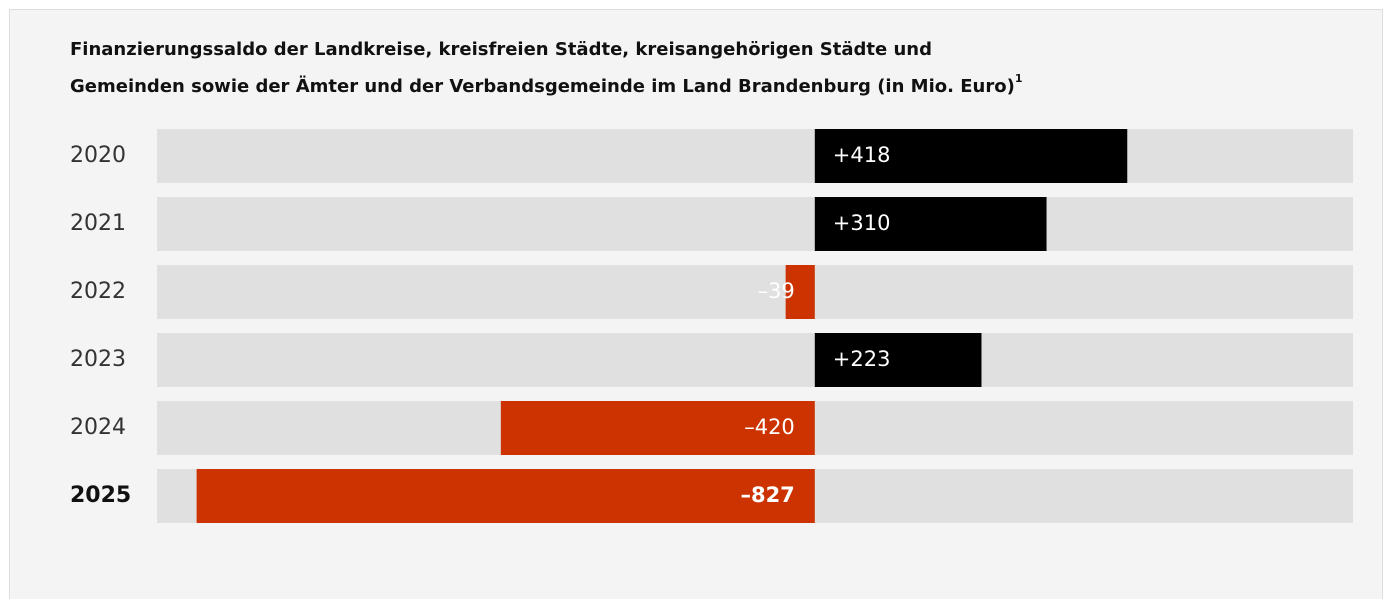 This screenshot has height=599, width=1392. Describe the element at coordinates (98, 291) in the screenshot. I see `y-tick-label: 2022` at that location.